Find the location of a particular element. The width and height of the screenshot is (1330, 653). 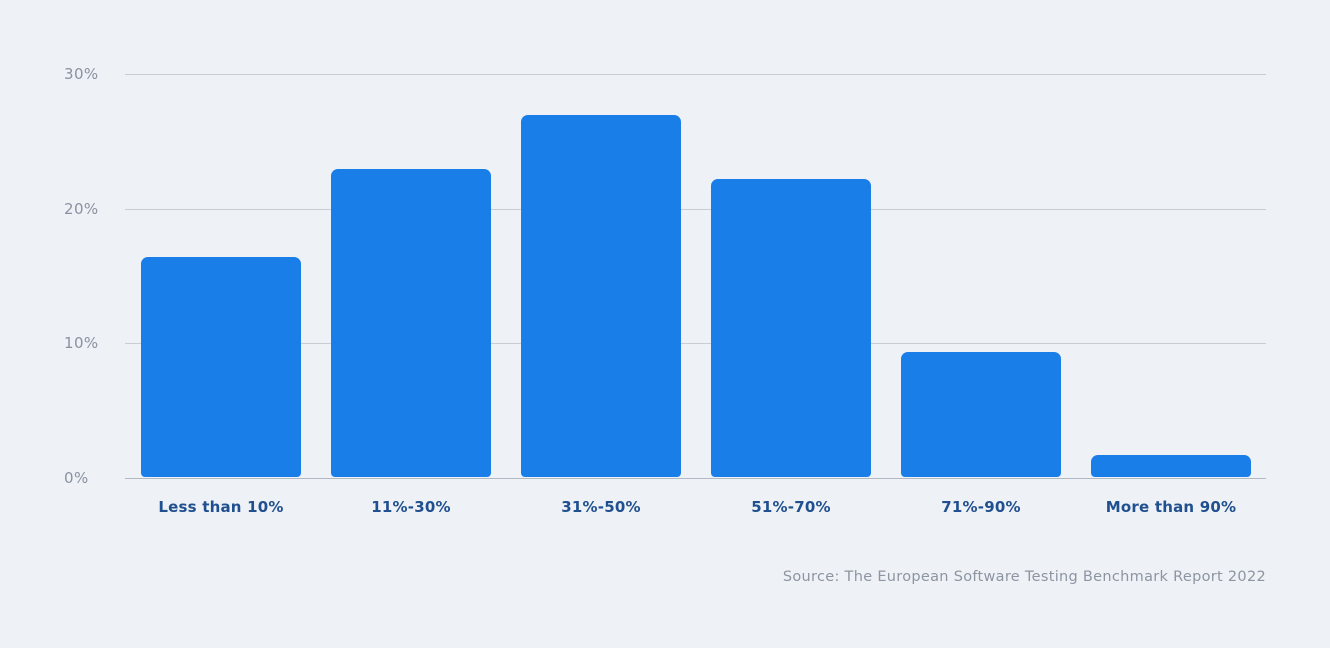

ytick-label-10: 10% is located at coordinates (81, 343).